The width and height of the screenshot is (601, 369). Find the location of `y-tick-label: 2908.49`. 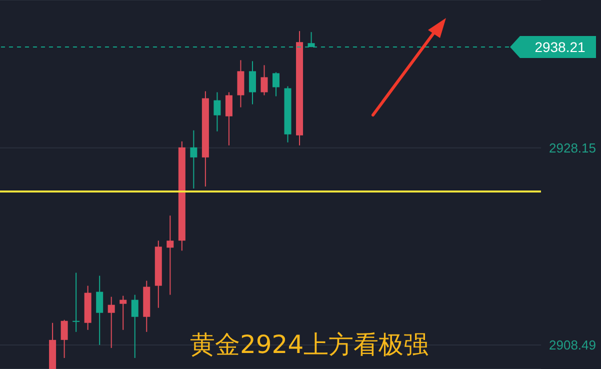

y-tick-label: 2908.49 is located at coordinates (572, 345).